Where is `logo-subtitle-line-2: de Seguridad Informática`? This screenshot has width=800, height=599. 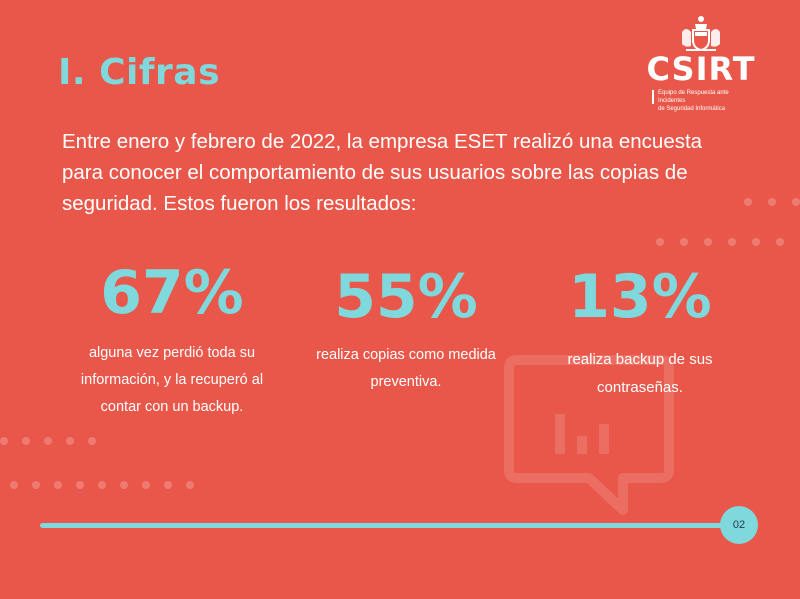
logo-subtitle-line-2: de Seguridad Informática is located at coordinates (692, 109).